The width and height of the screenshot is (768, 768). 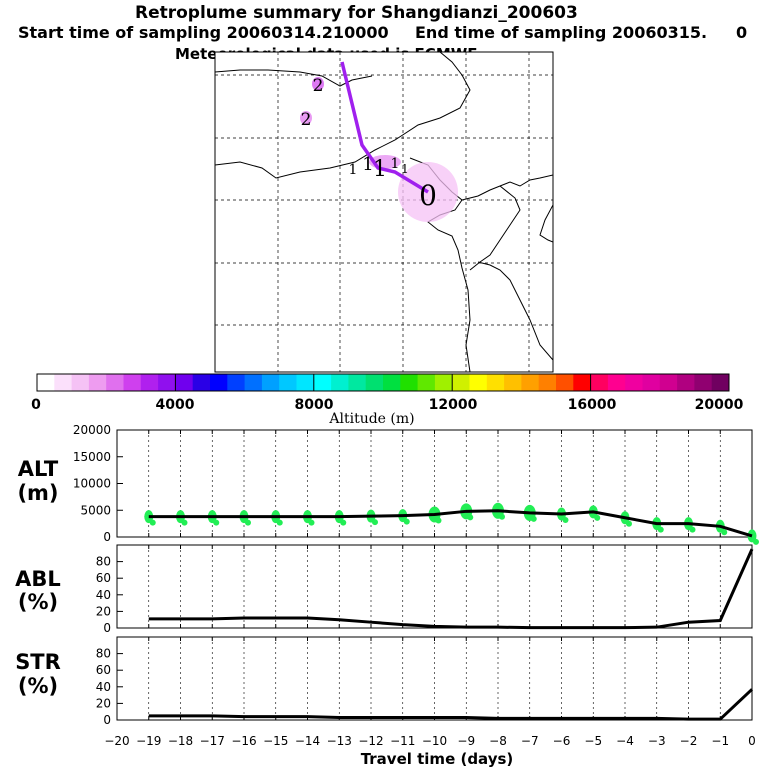 What do you see at coordinates (451, 589) in the screenshot?
I see `abl-series-line` at bounding box center [451, 589].